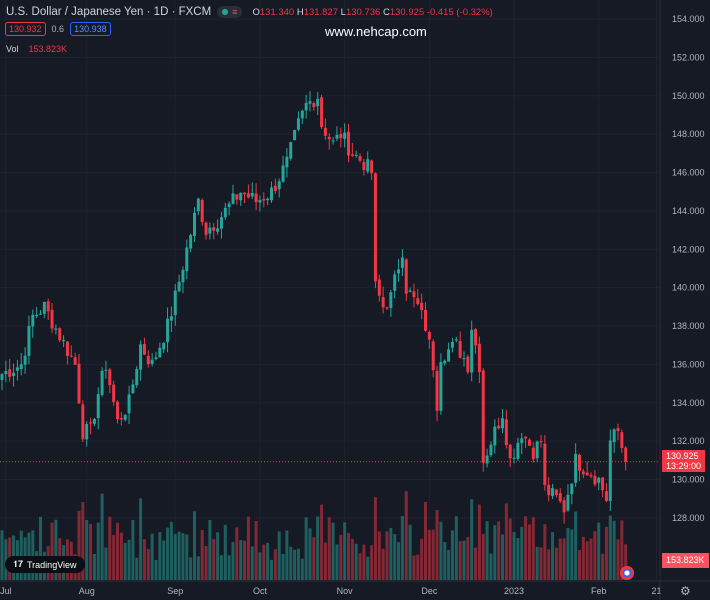 The width and height of the screenshot is (710, 600). Describe the element at coordinates (688, 211) in the screenshot. I see `y-tick-label: 144.000` at that location.